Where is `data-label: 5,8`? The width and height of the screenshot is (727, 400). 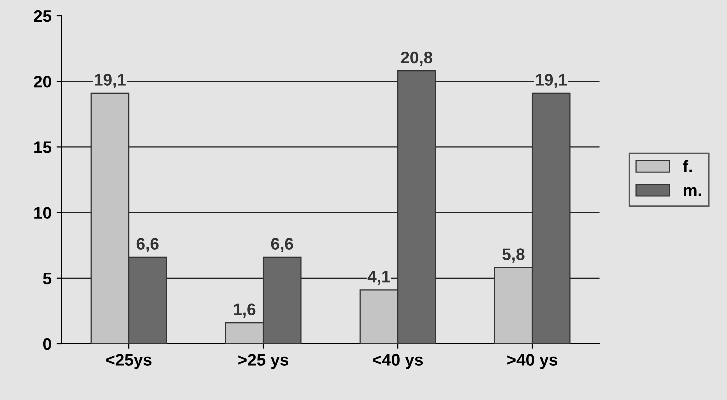
data-label: 5,8 is located at coordinates (513, 255).